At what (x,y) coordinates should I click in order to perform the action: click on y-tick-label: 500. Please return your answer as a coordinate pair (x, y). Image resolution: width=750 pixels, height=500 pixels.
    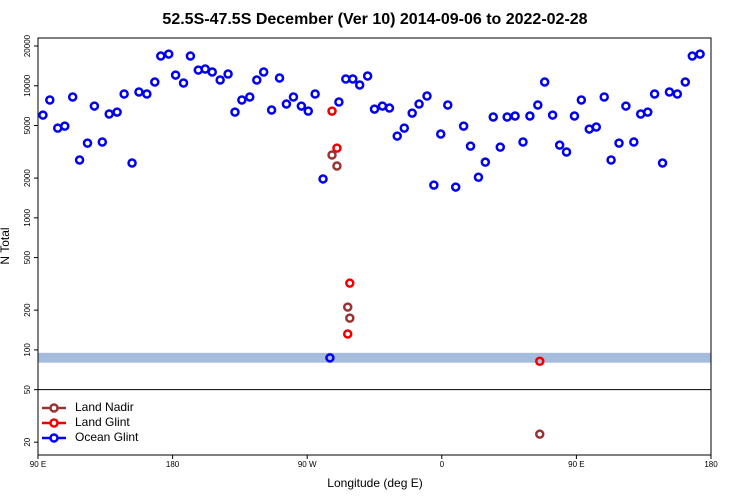
    Looking at the image, I should click on (27, 257).